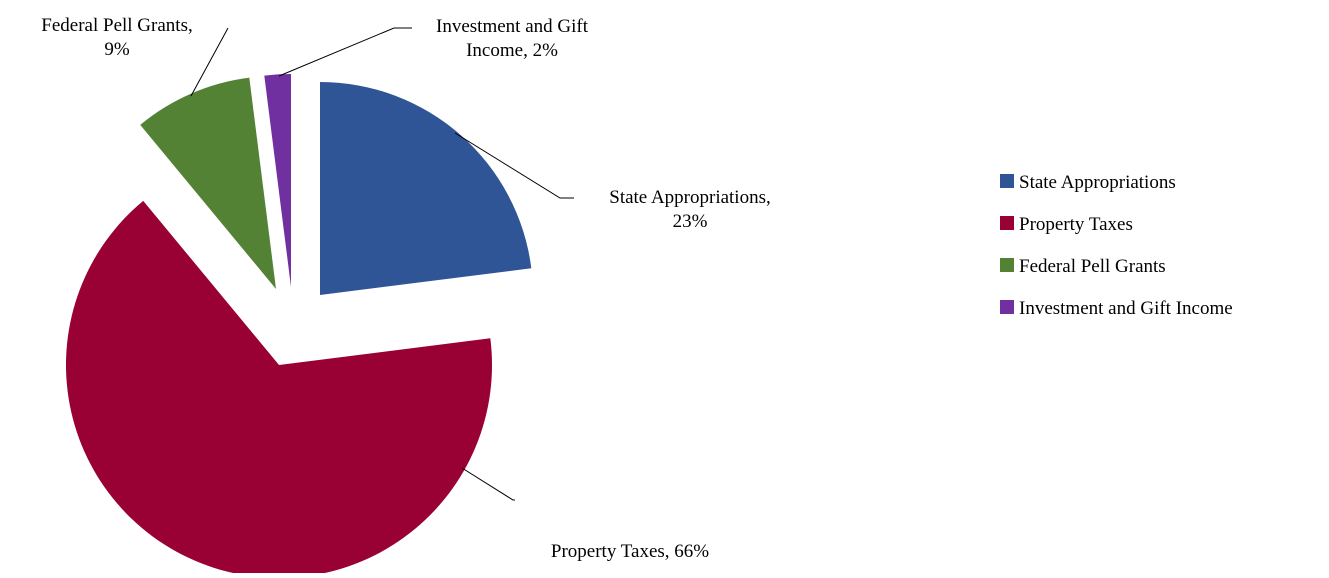 This screenshot has height=578, width=1329. Describe the element at coordinates (426, 188) in the screenshot. I see `pie-slice-state-appropriations` at that location.